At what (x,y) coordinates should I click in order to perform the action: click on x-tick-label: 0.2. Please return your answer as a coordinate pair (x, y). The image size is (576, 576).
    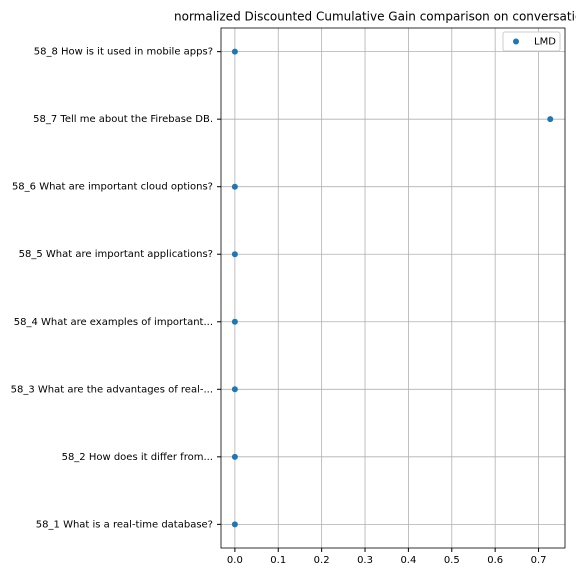
    Looking at the image, I should click on (322, 560).